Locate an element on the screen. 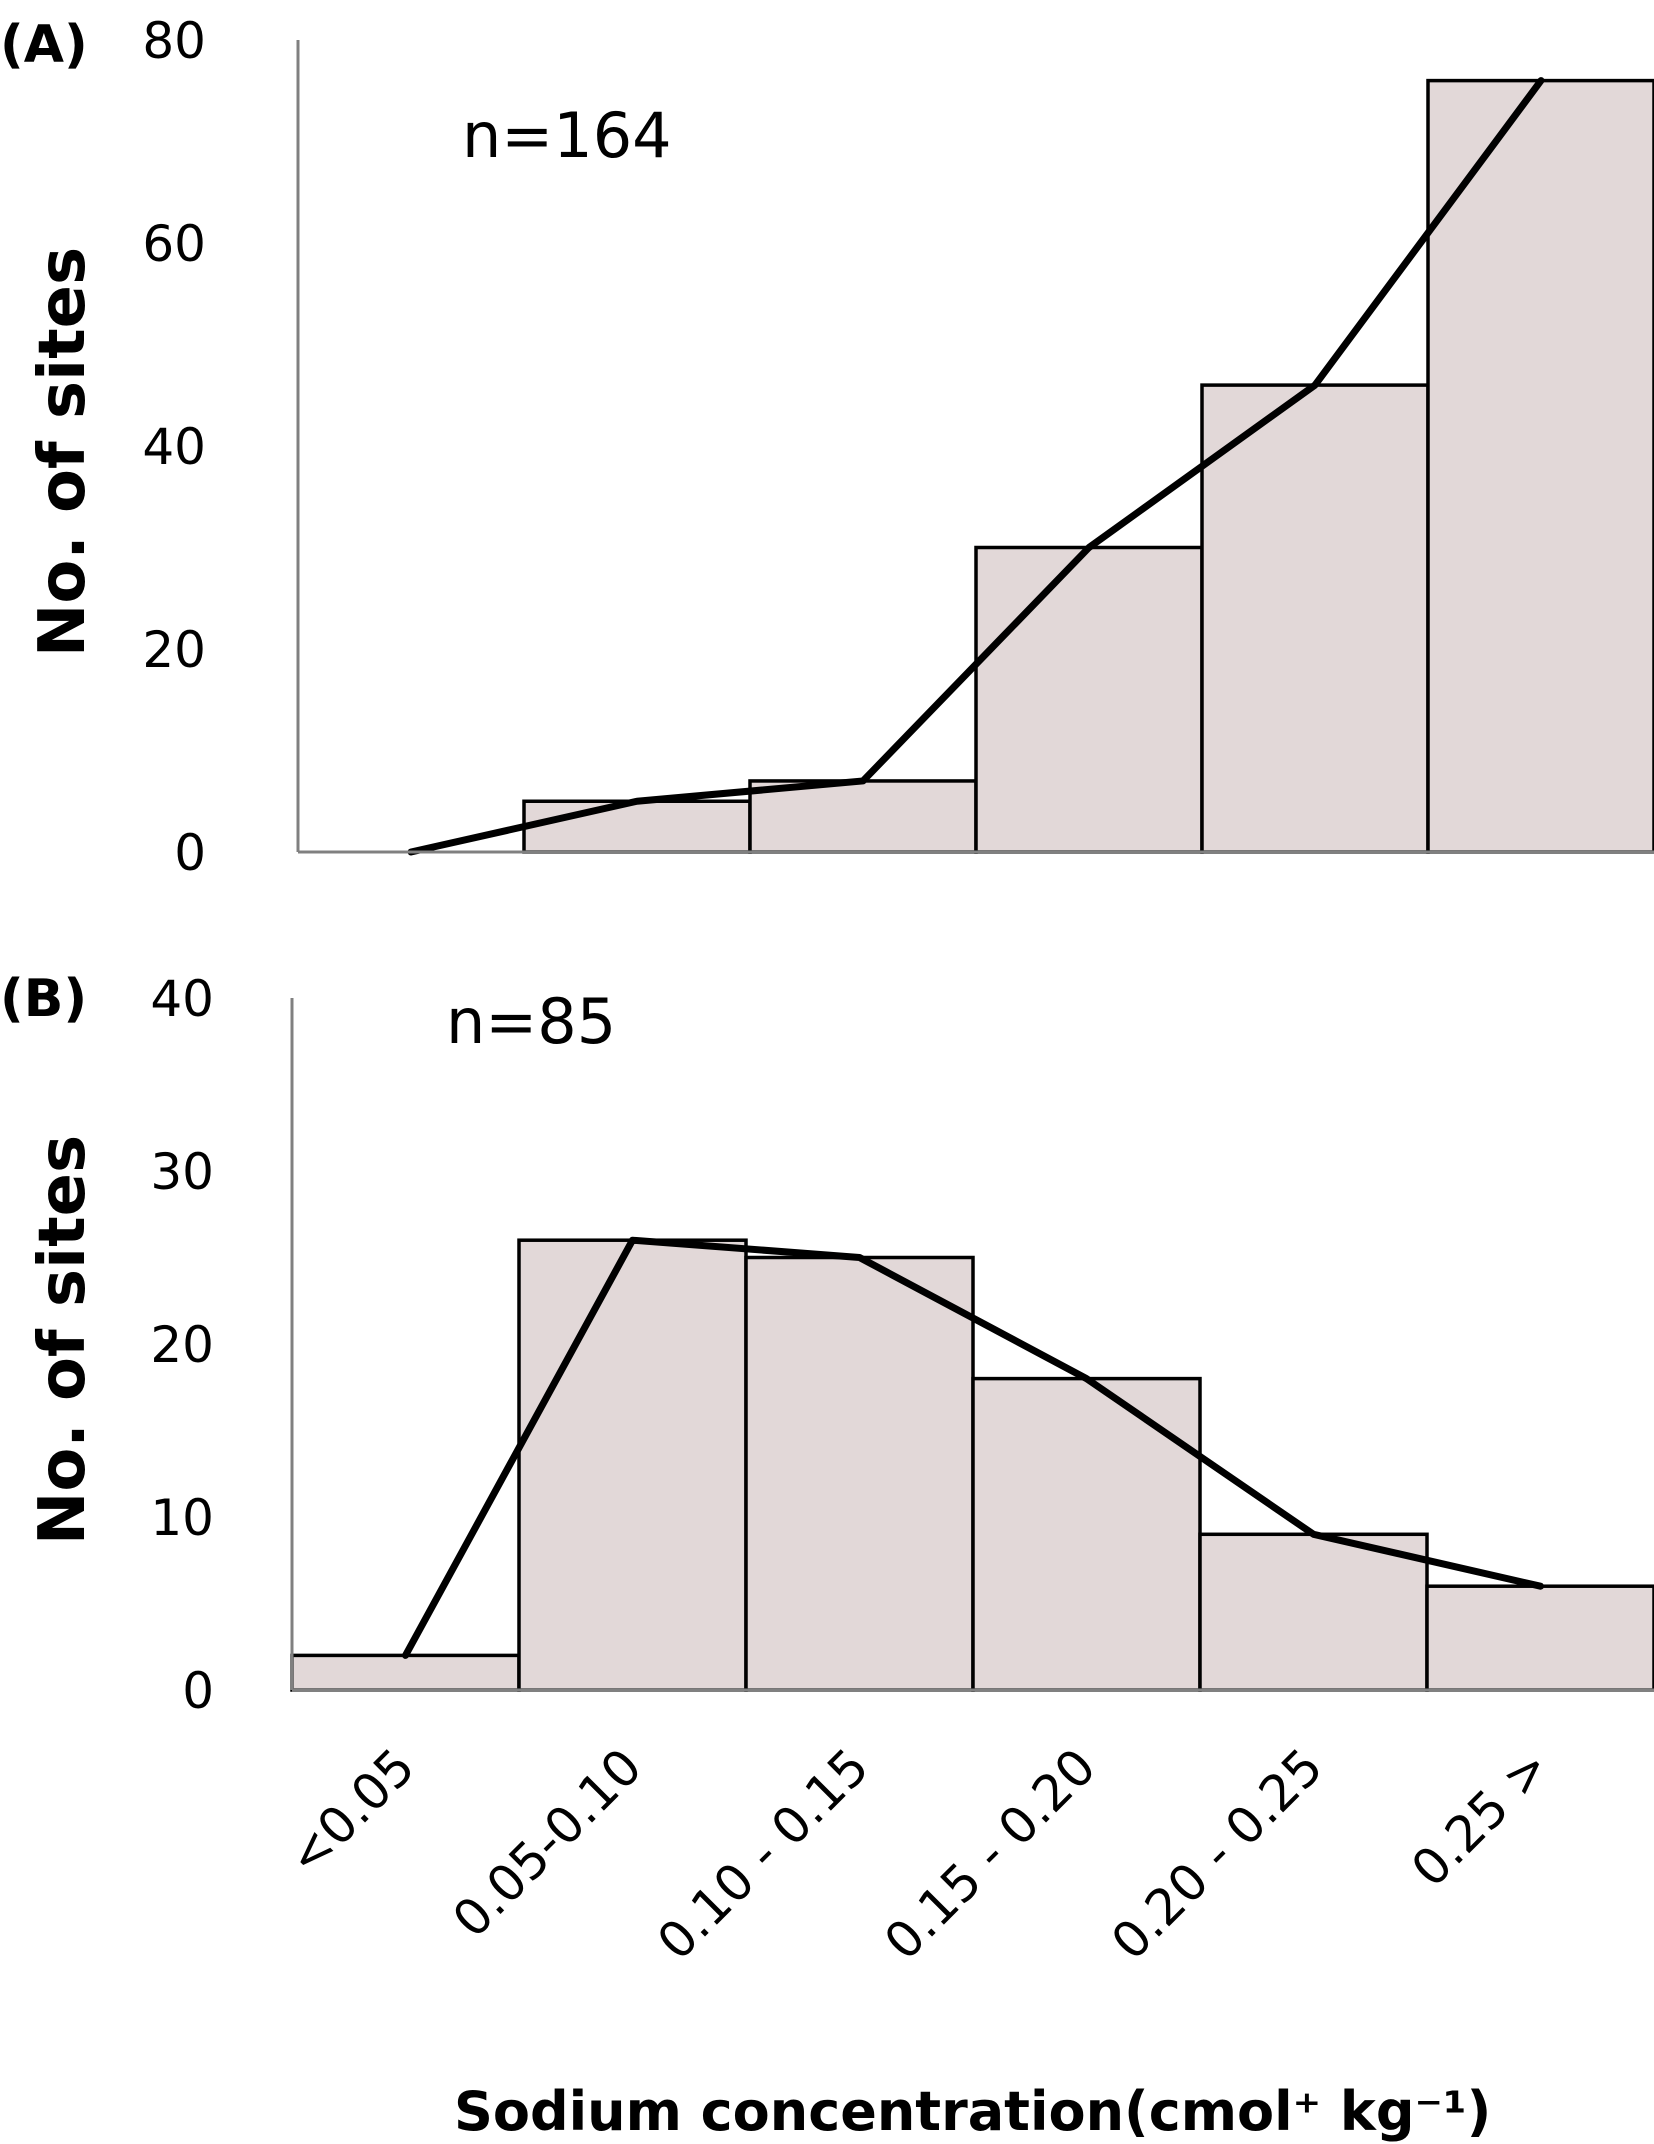 The height and width of the screenshot is (2144, 1654). x-tick-label: <0.05 is located at coordinates (351, 1811).